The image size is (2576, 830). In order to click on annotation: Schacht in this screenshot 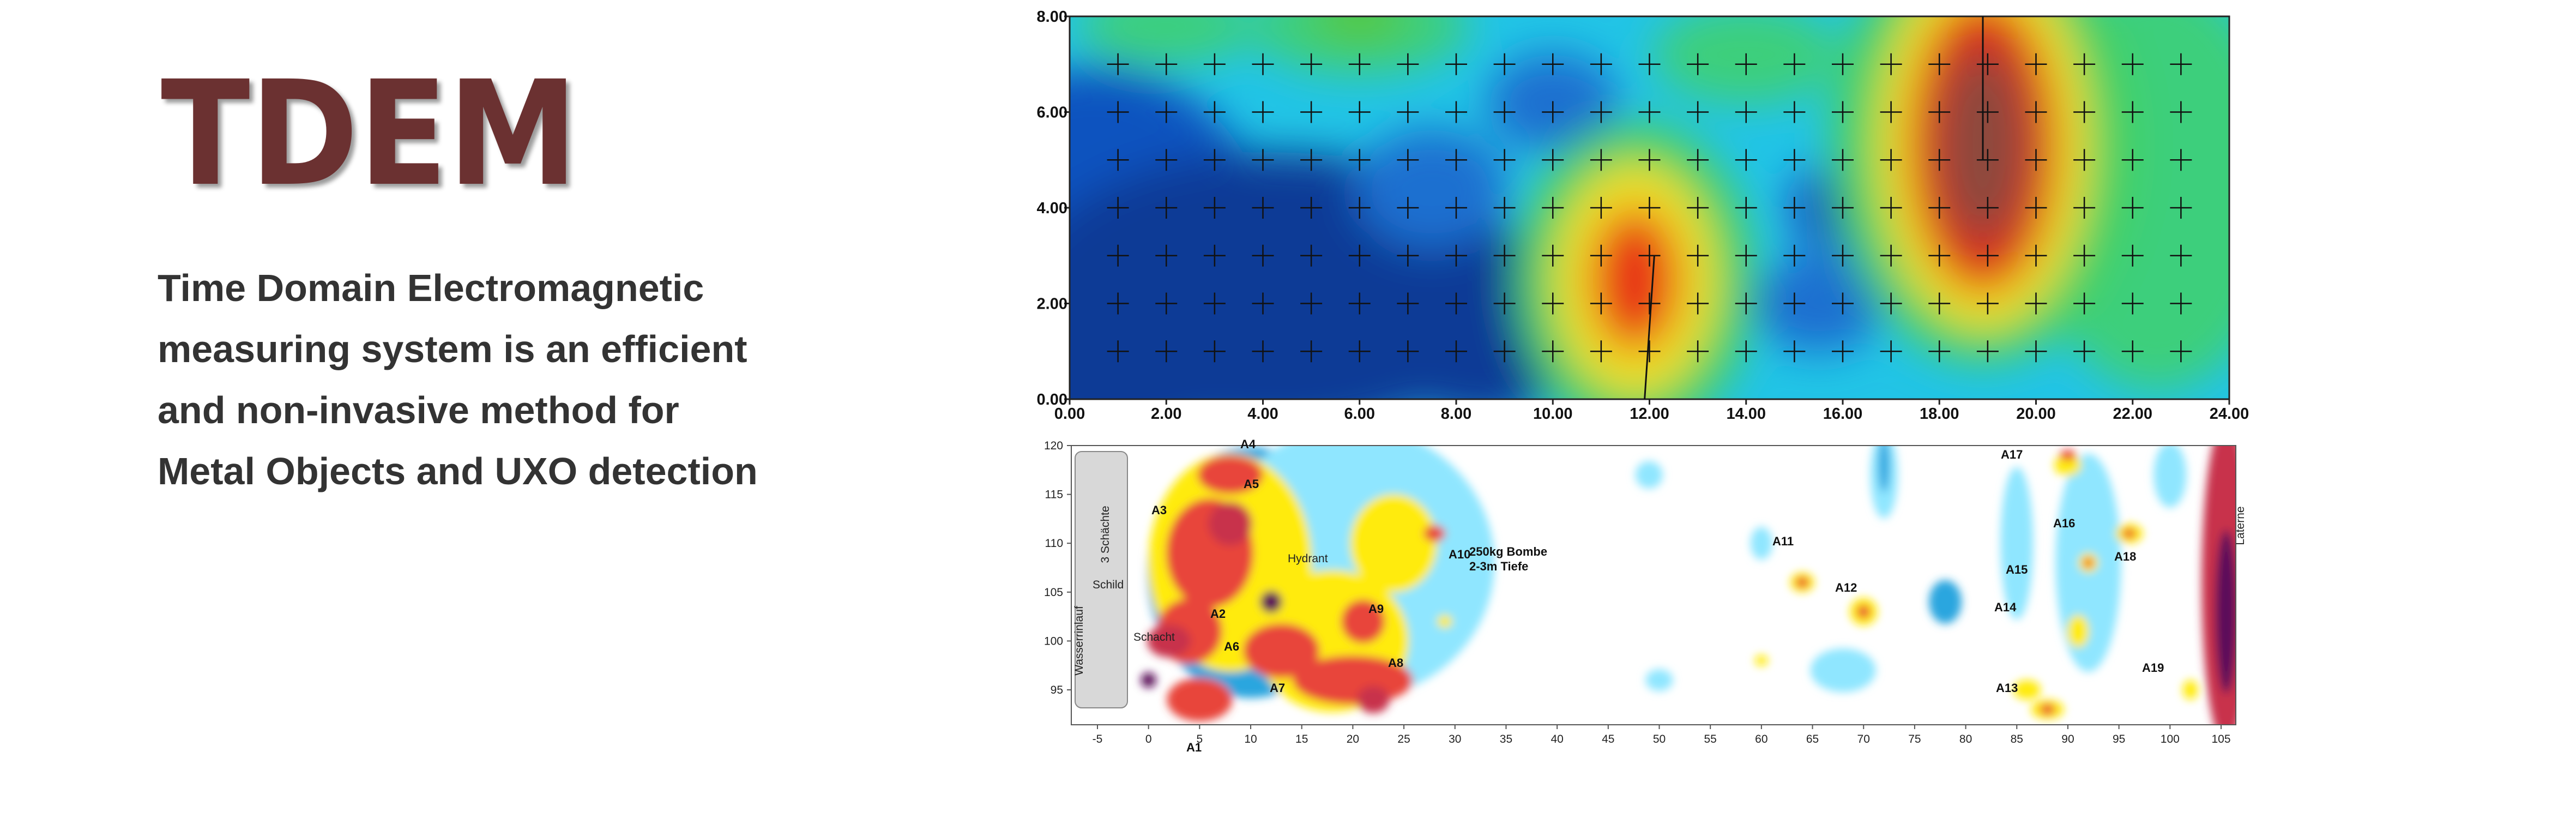, I will do `click(1154, 637)`.